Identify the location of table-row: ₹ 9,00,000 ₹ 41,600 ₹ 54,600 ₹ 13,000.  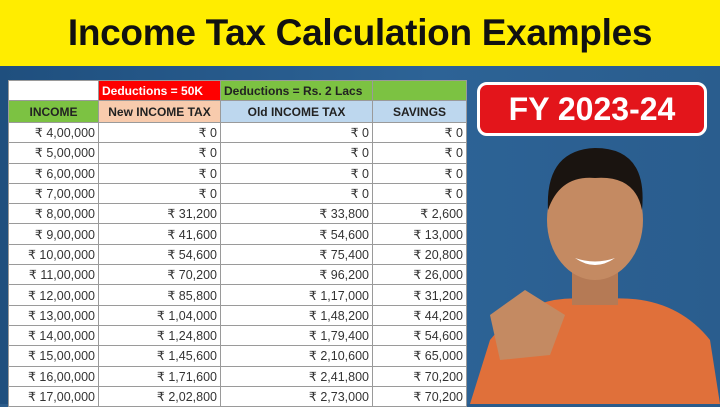
(237, 234).